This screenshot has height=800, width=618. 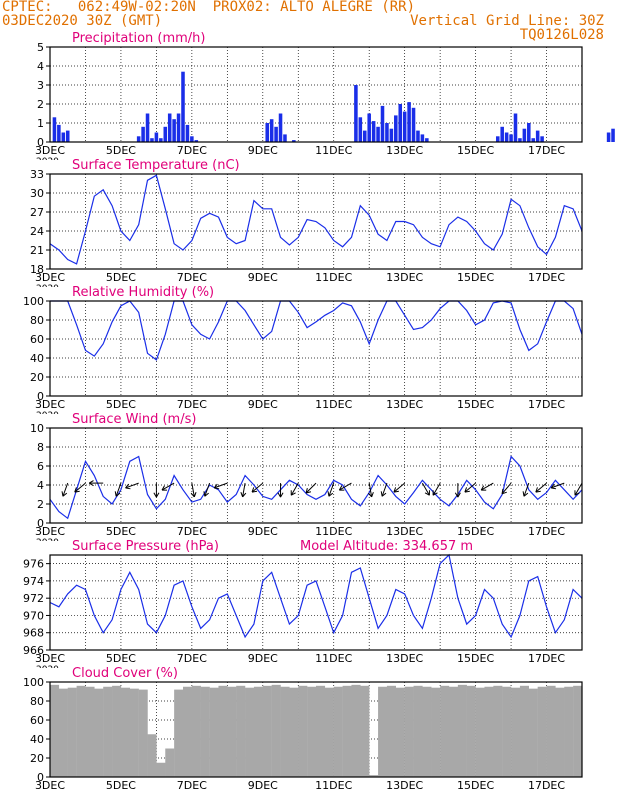 What do you see at coordinates (40, 523) in the screenshot?
I see `y-tick-label-wind: 0` at bounding box center [40, 523].